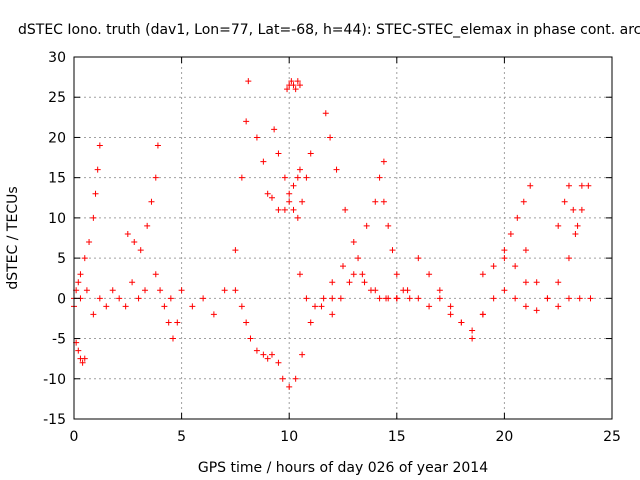 This screenshot has height=480, width=640. What do you see at coordinates (57, 58) in the screenshot?
I see `y-tick-label: 30` at bounding box center [57, 58].